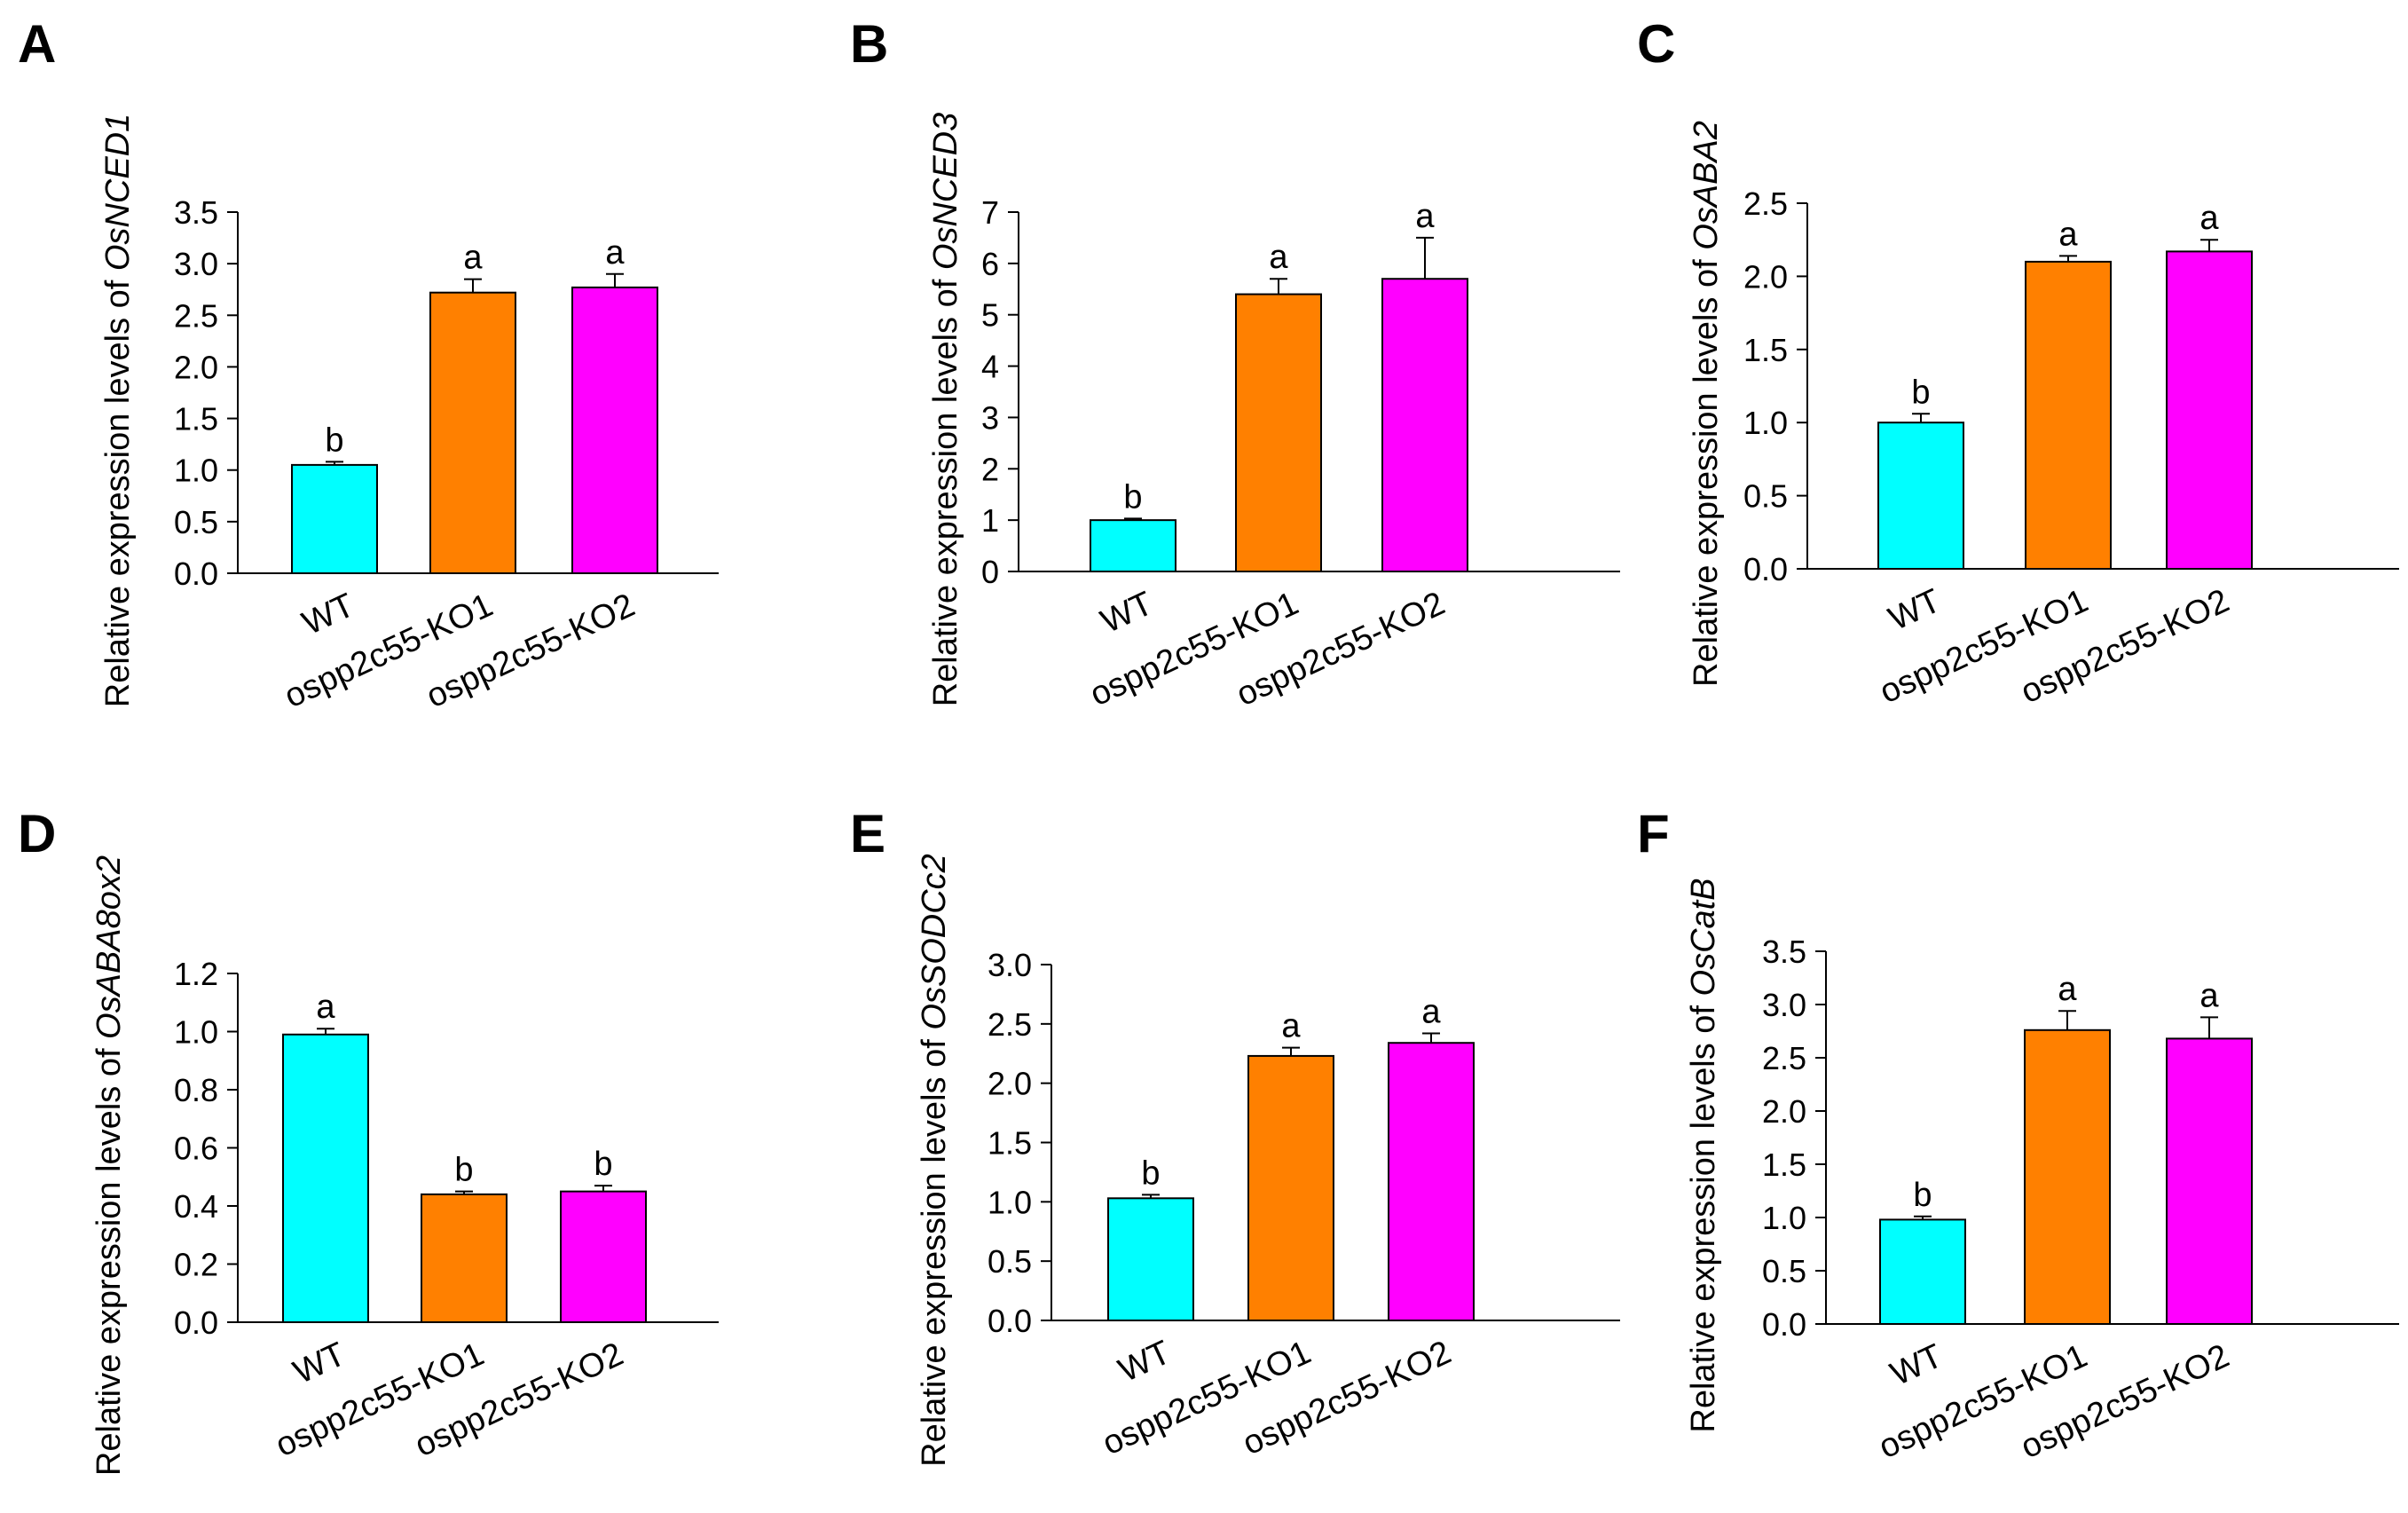 This screenshot has height=1513, width=2408. I want to click on y-tick-label: 7, so click(990, 212).